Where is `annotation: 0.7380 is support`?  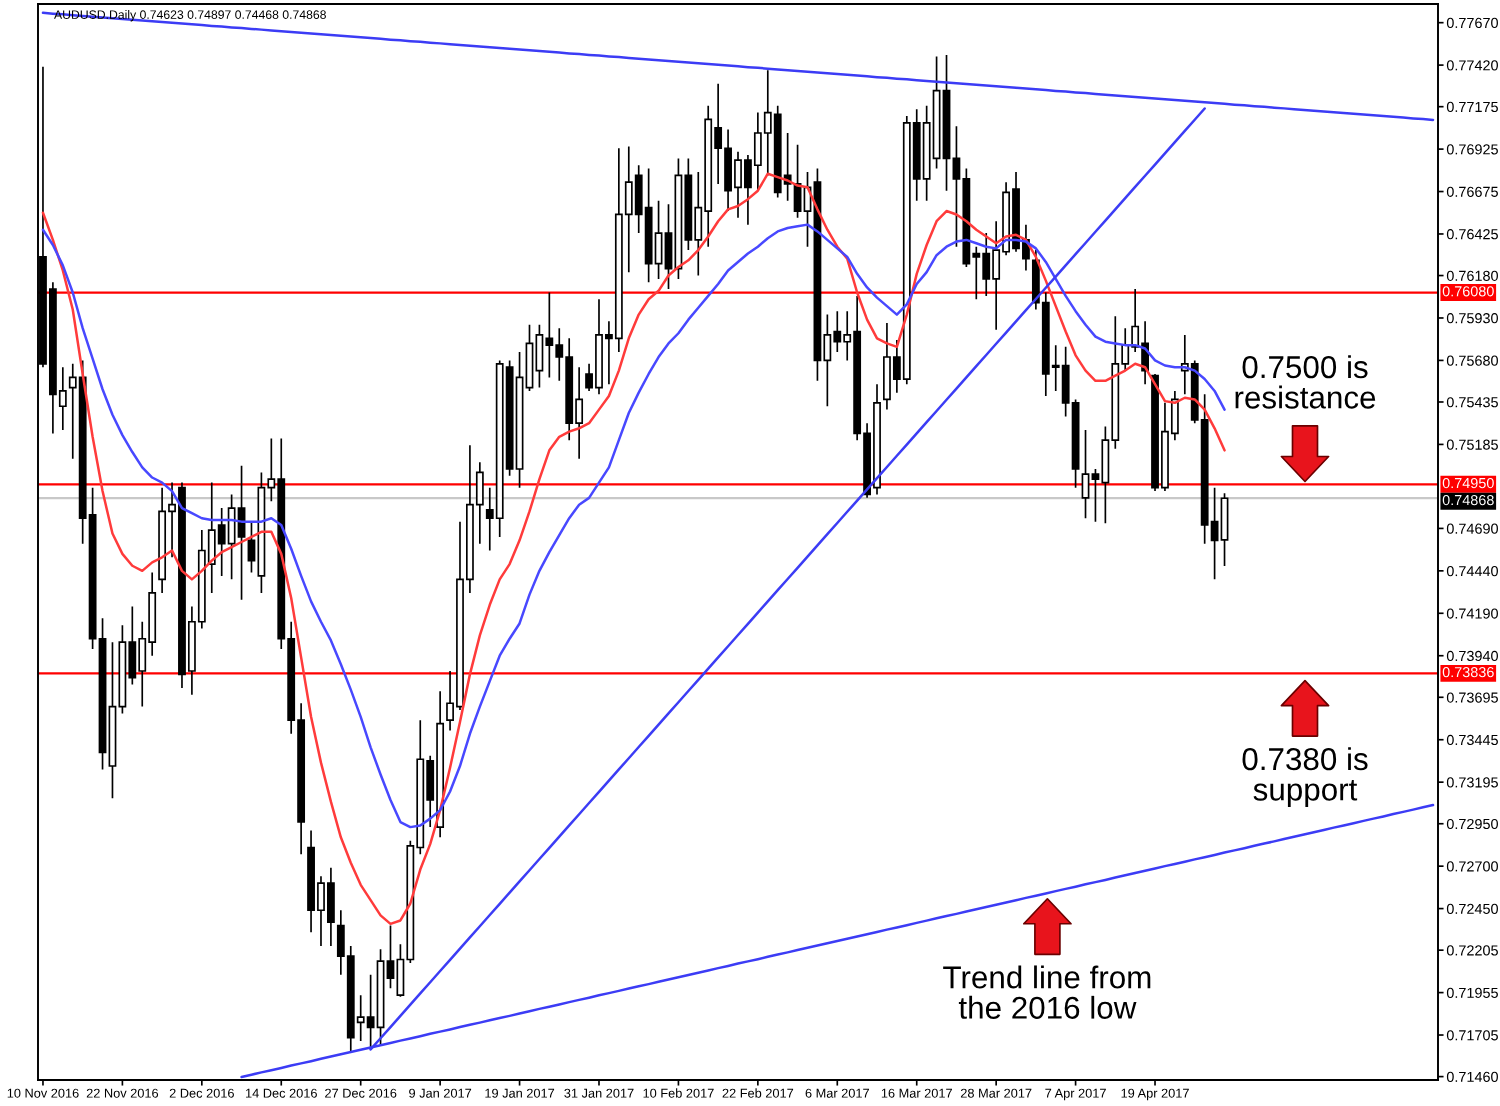
annotation: 0.7380 is support is located at coordinates (1305, 777).